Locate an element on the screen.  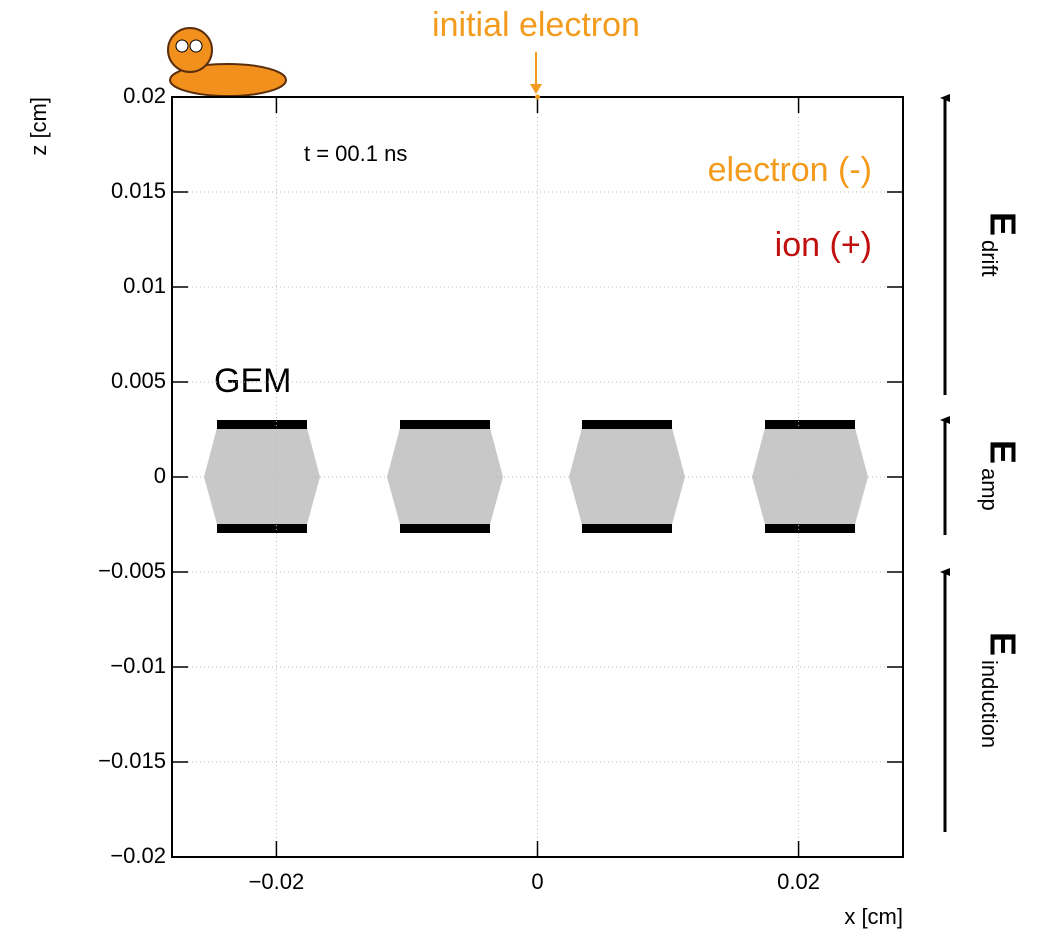
y-tick-label: −0.005 is located at coordinates (132, 570).